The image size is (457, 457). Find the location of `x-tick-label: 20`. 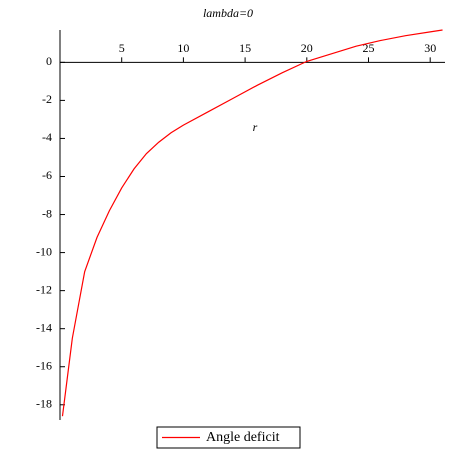

x-tick-label: 20 is located at coordinates (307, 48).